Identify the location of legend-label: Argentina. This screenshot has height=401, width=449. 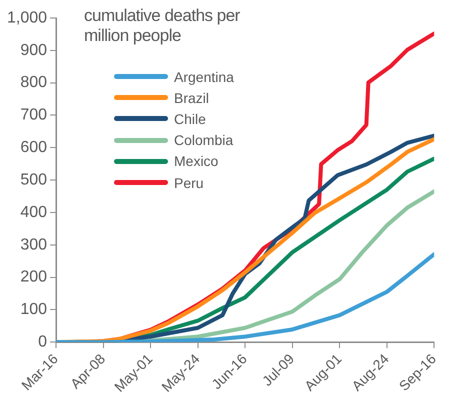
(204, 76).